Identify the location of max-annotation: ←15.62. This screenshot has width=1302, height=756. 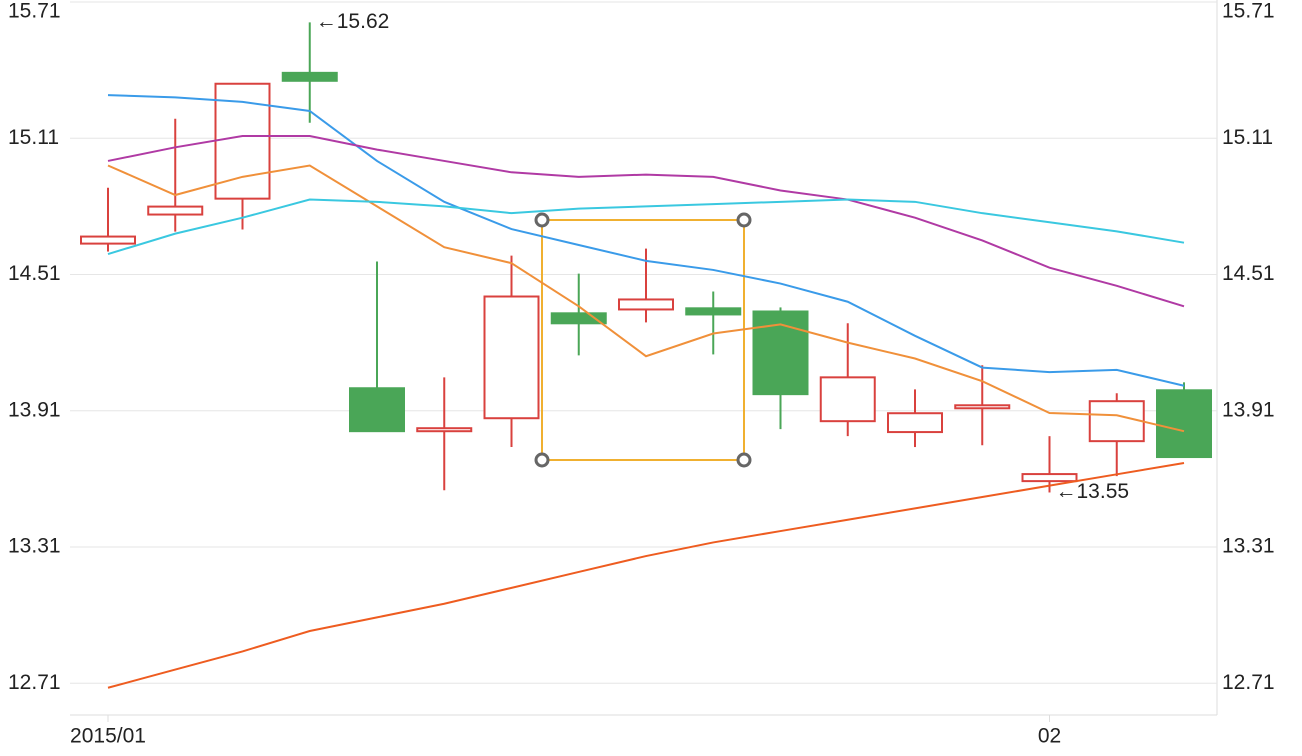
(353, 21).